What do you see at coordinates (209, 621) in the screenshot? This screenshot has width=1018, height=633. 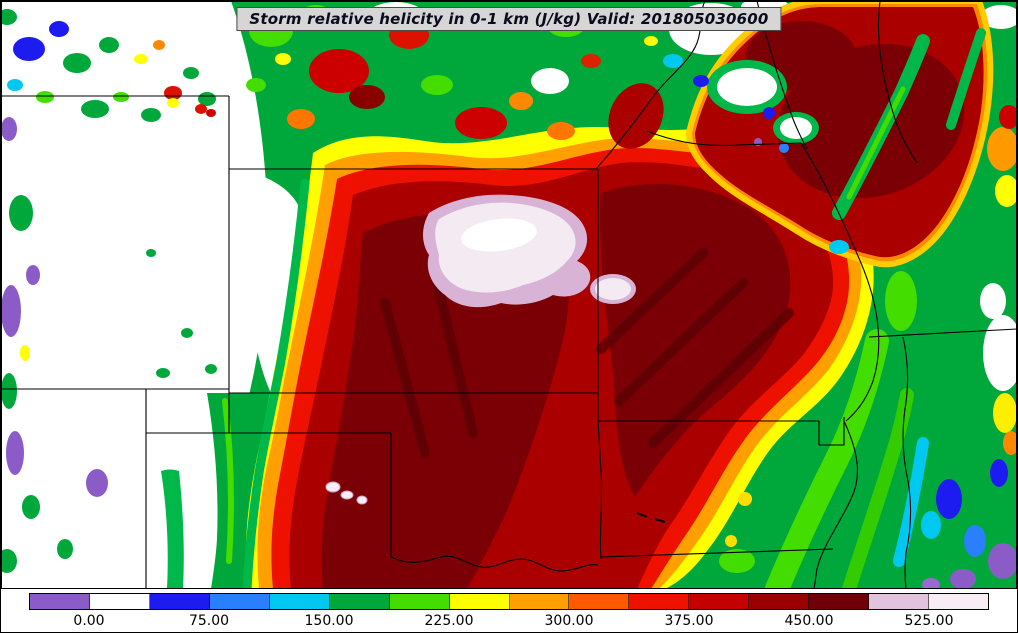 I see `colorbar-tick-label: 75.00` at bounding box center [209, 621].